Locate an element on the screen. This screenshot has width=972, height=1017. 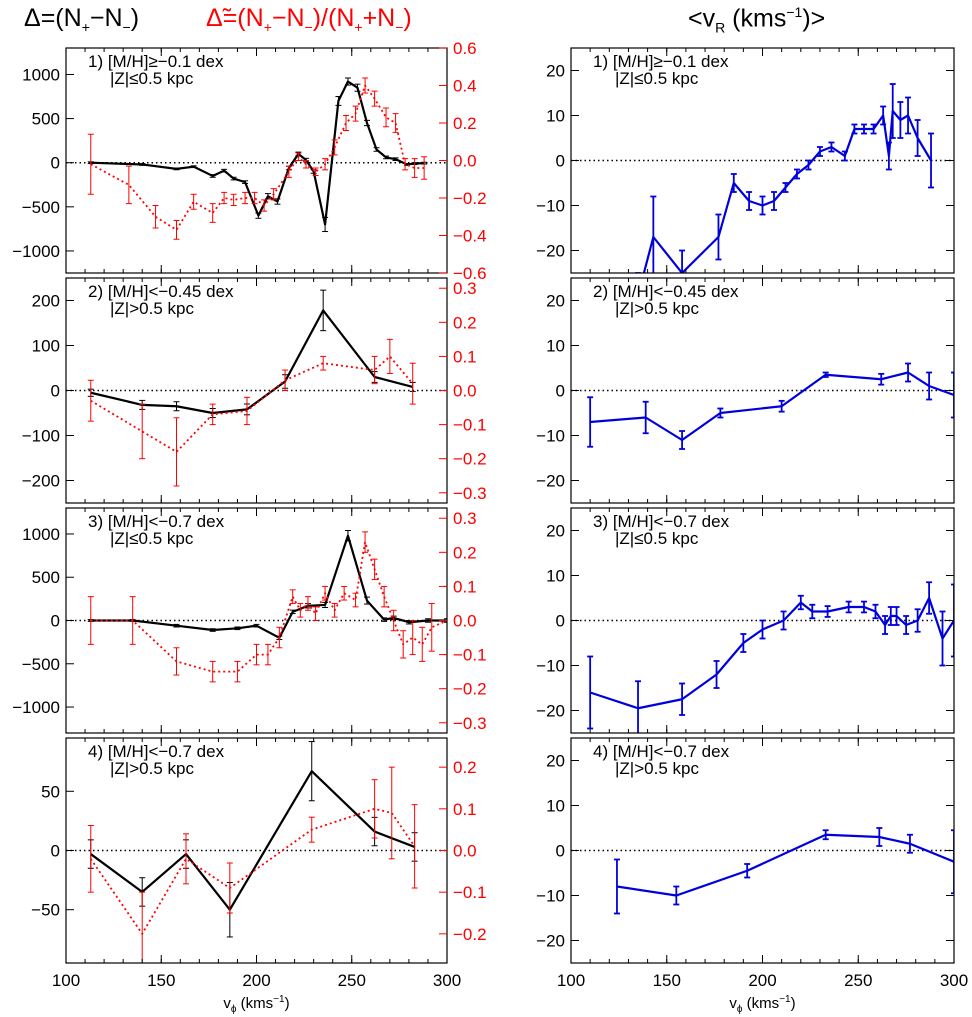
x-tick-label: 300 is located at coordinates (954, 980).